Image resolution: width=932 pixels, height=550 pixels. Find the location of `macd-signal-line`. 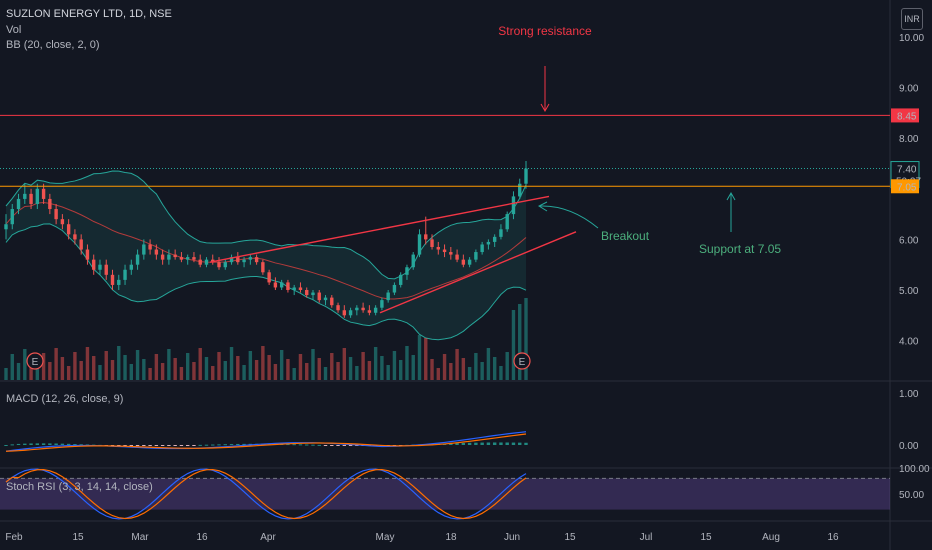

macd-signal-line is located at coordinates (266, 442).